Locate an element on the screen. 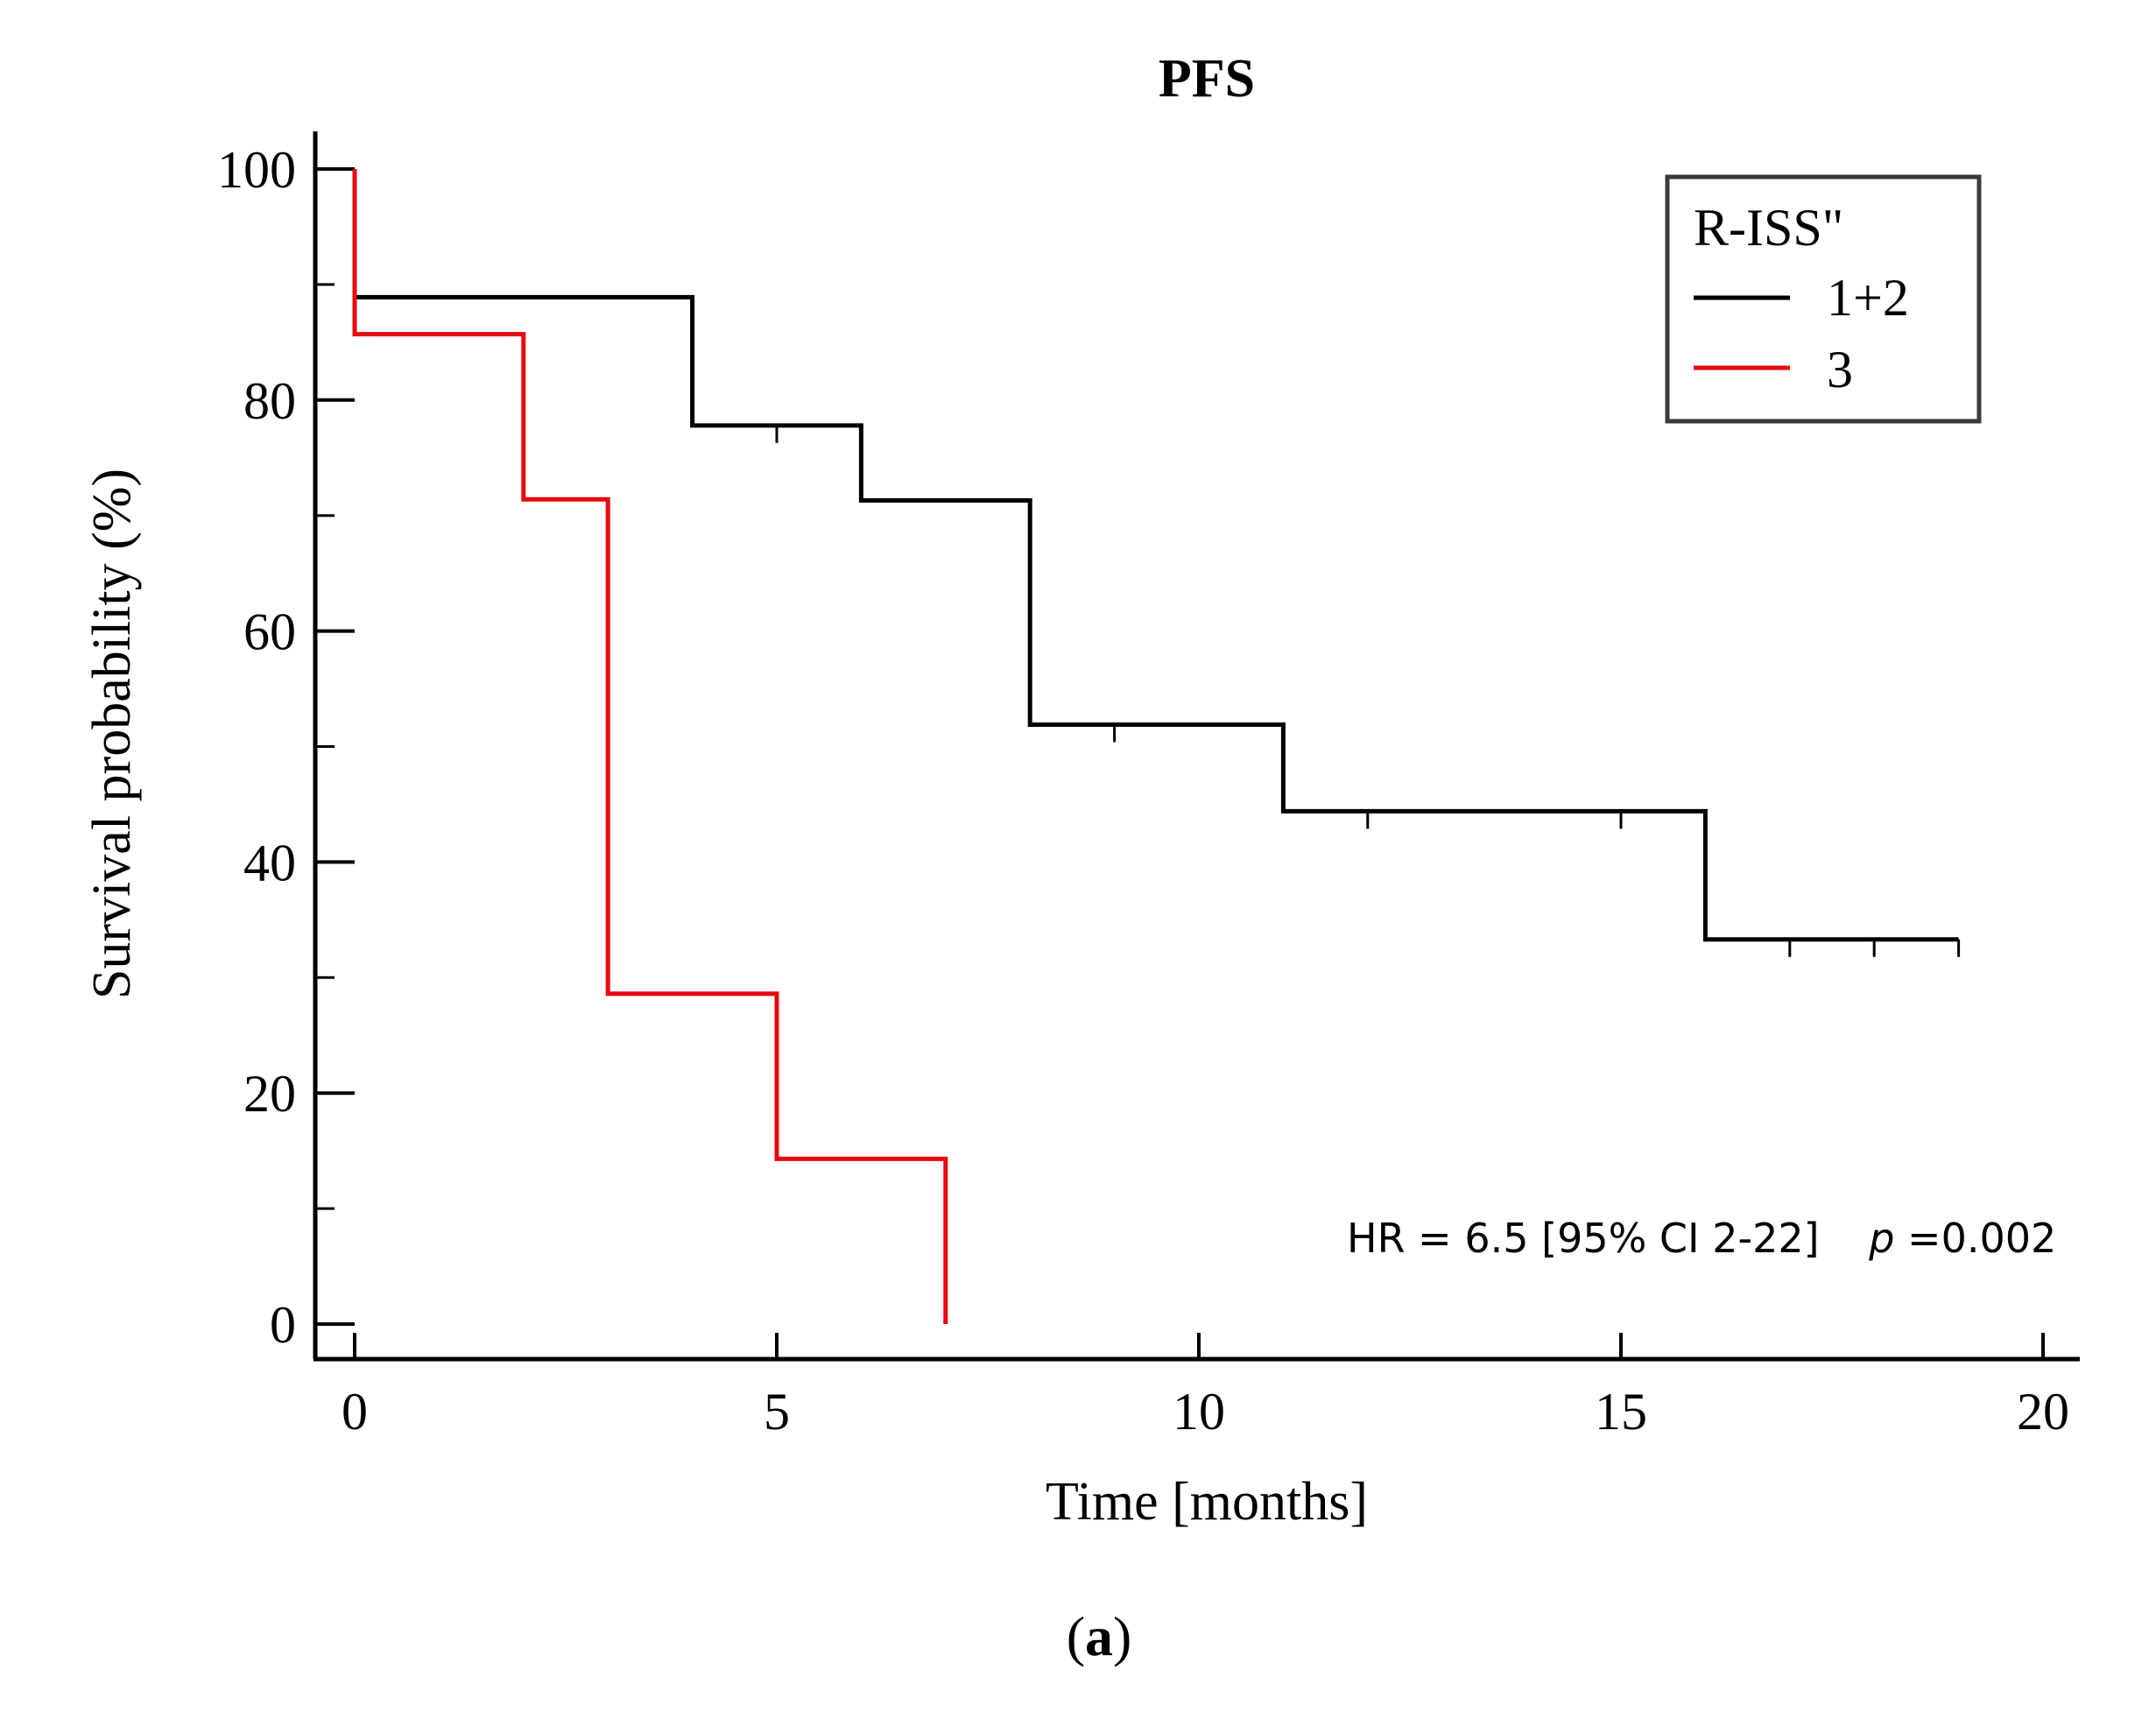 This screenshot has height=1712, width=2156. hr-text: HR = 6.5 [95% CI 2-22] is located at coordinates (1583, 1239).